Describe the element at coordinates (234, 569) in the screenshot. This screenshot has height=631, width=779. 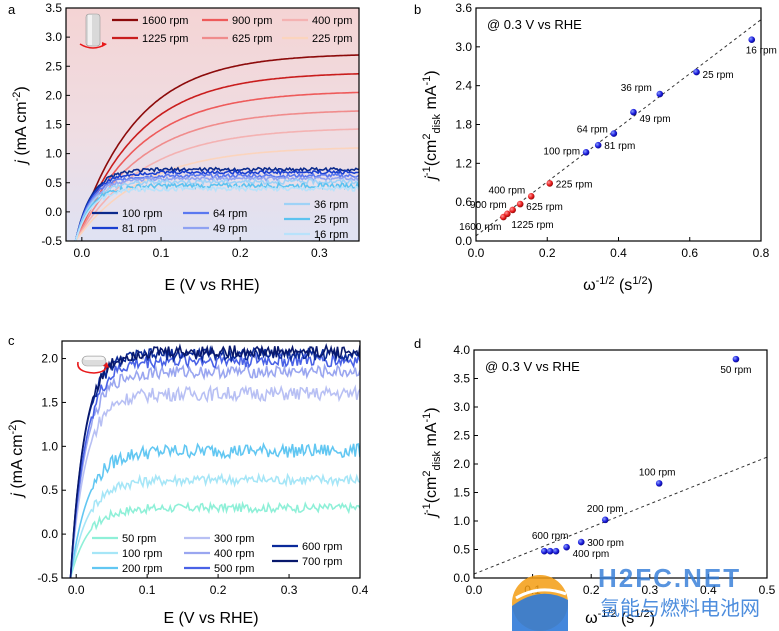
I see `legend-label: 500 rpm` at that location.